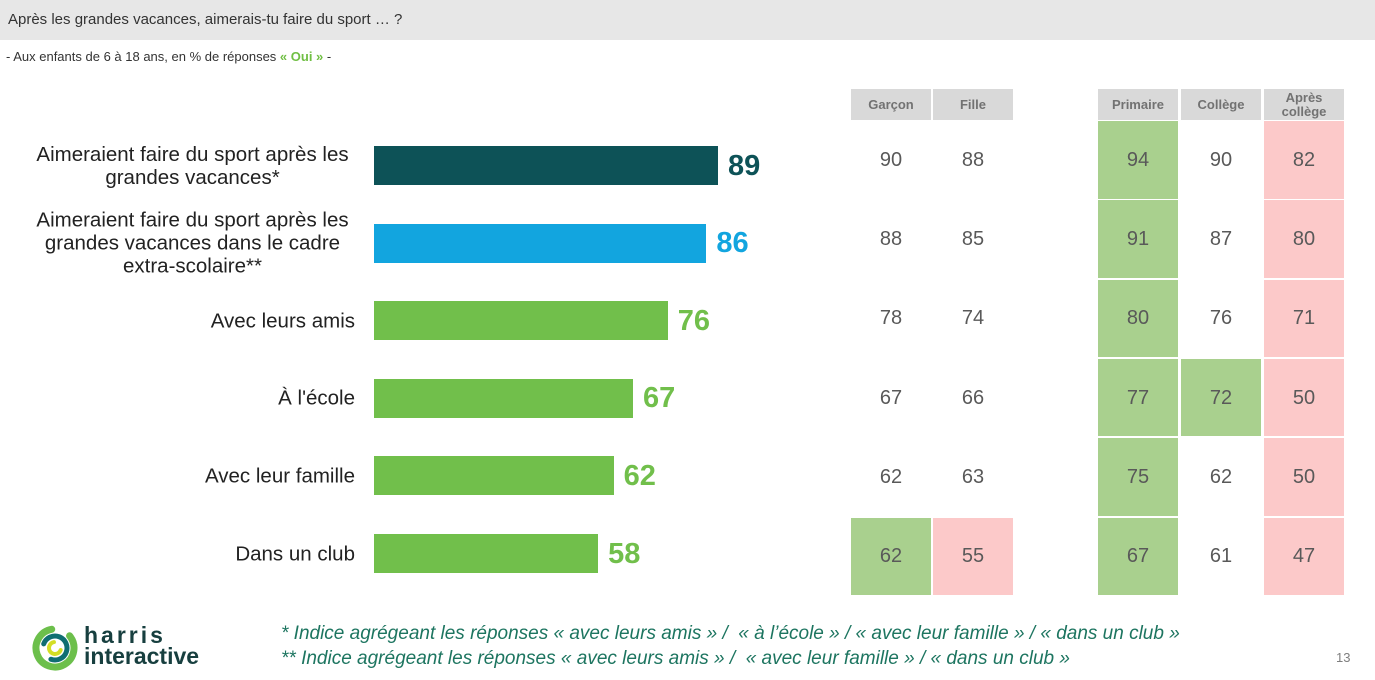 This screenshot has height=680, width=1375. Describe the element at coordinates (1343, 657) in the screenshot. I see `page-number: 13` at that location.